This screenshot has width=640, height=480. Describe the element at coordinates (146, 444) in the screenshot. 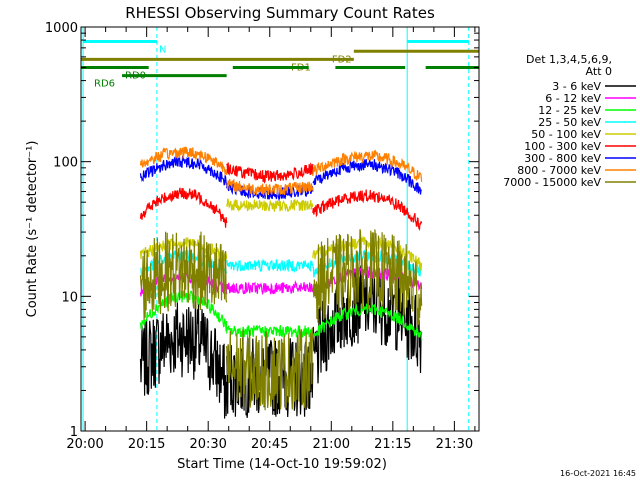

I see `x-tick-label-1: 20:15` at that location.